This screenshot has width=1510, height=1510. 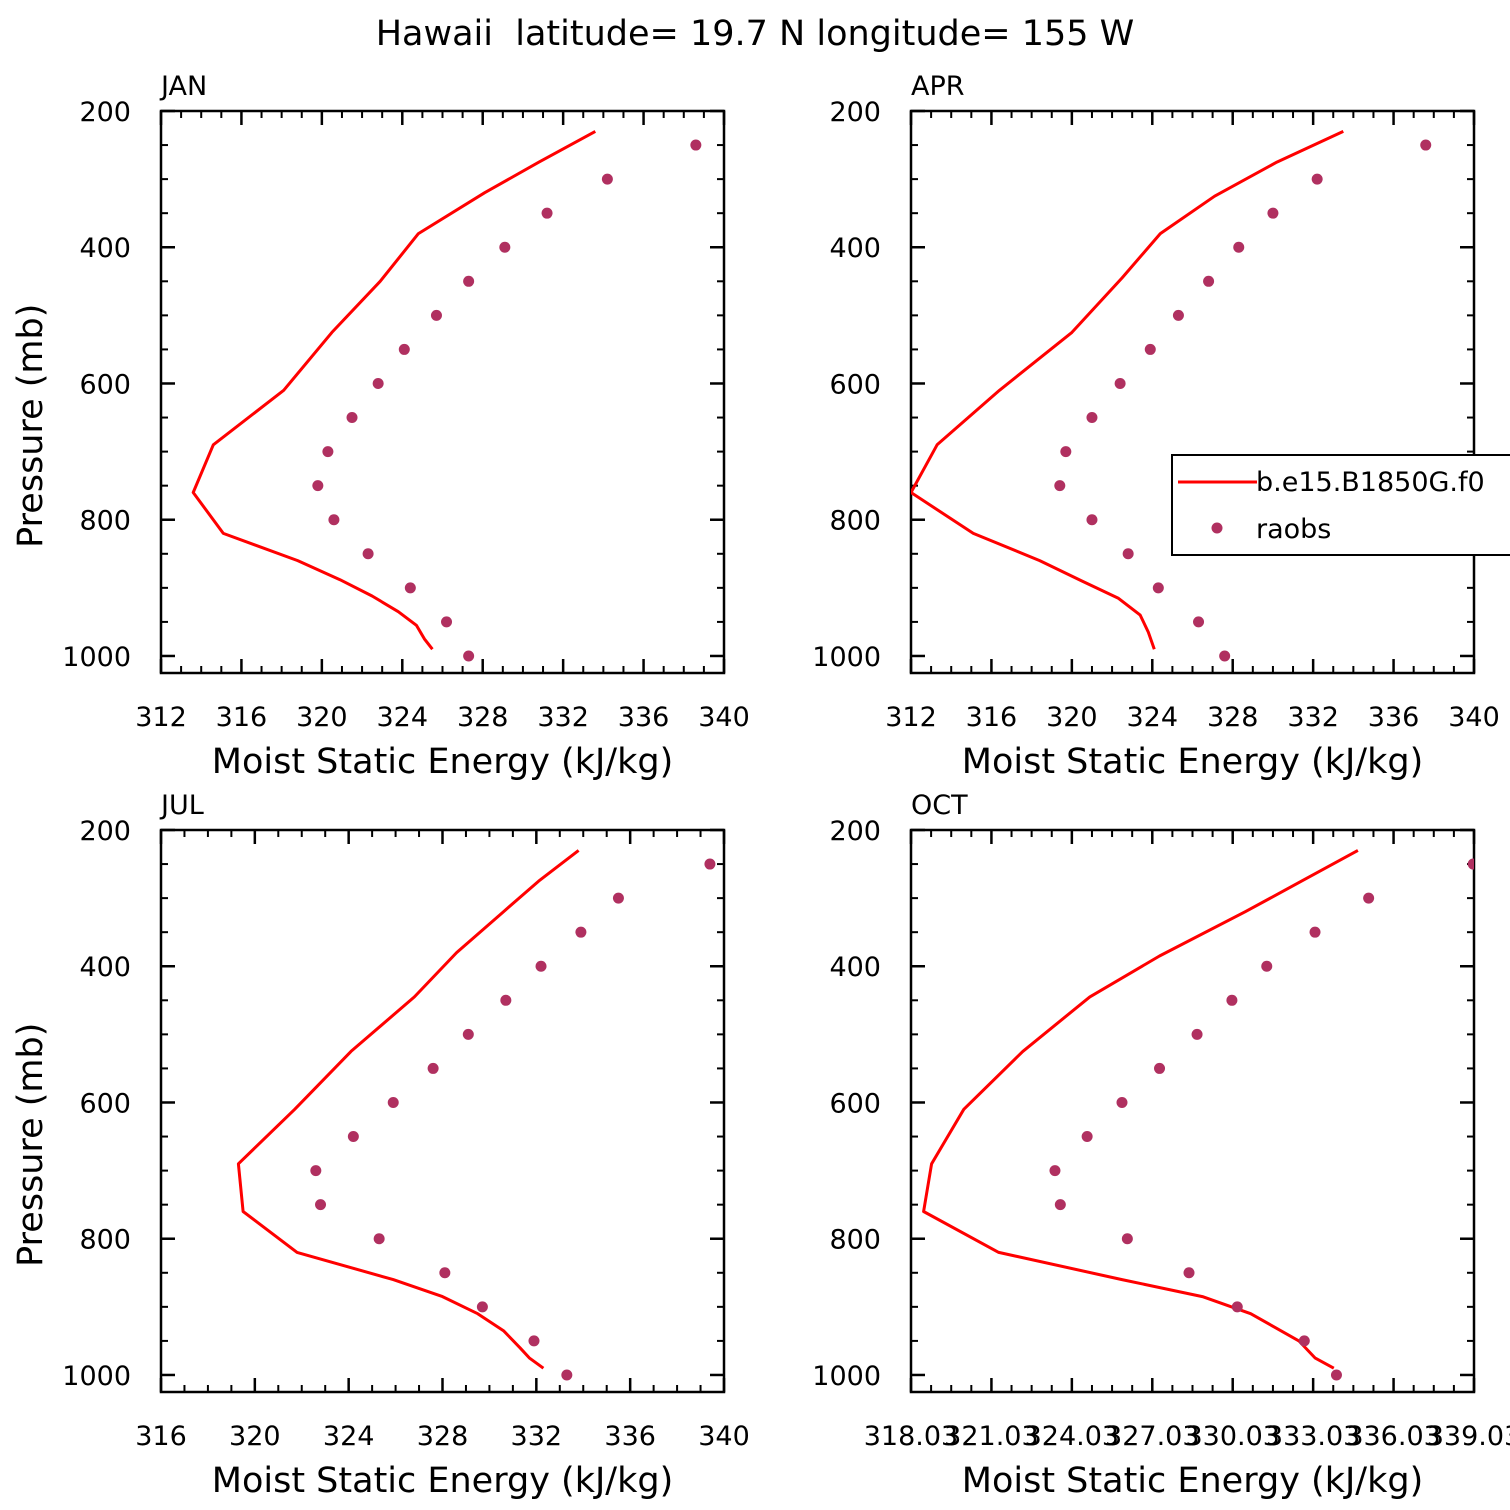 I want to click on x-tick-label: 320, so click(x=1072, y=717).